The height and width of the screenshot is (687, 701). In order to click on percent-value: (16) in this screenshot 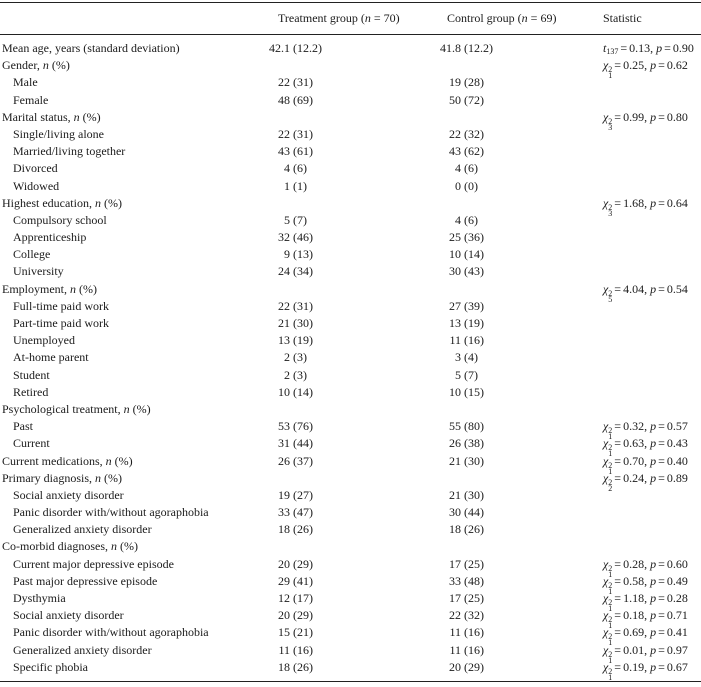, I will do `click(474, 632)`.